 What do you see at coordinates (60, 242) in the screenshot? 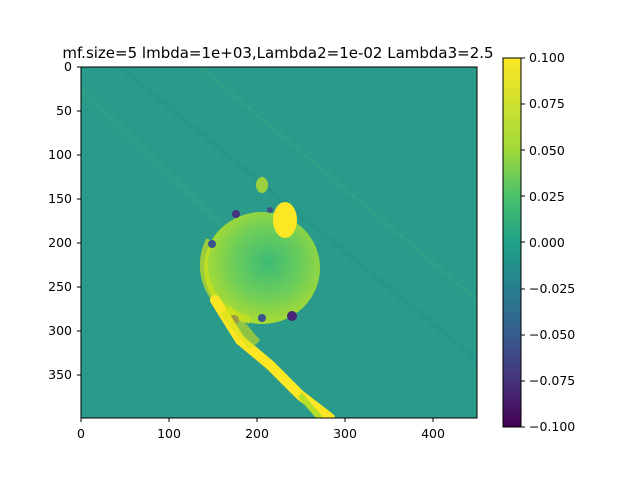
I see `y-tick-label: 200` at bounding box center [60, 242].